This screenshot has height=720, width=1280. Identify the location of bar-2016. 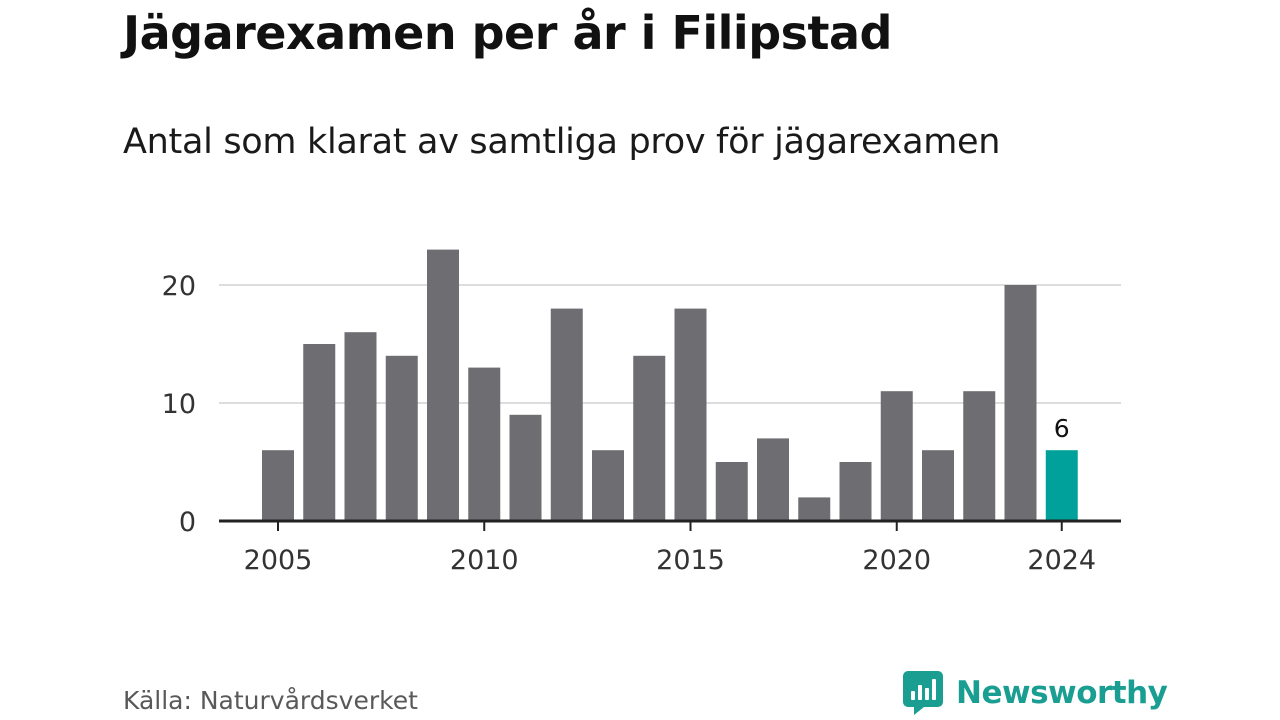
(731, 491).